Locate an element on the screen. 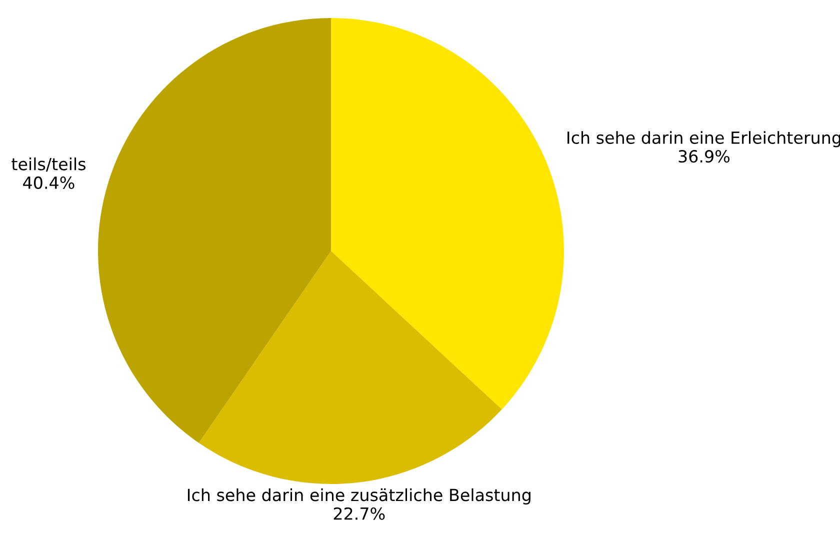  slice-label: Ich sehe darin eine zusätzliche Belastung is located at coordinates (359, 496).